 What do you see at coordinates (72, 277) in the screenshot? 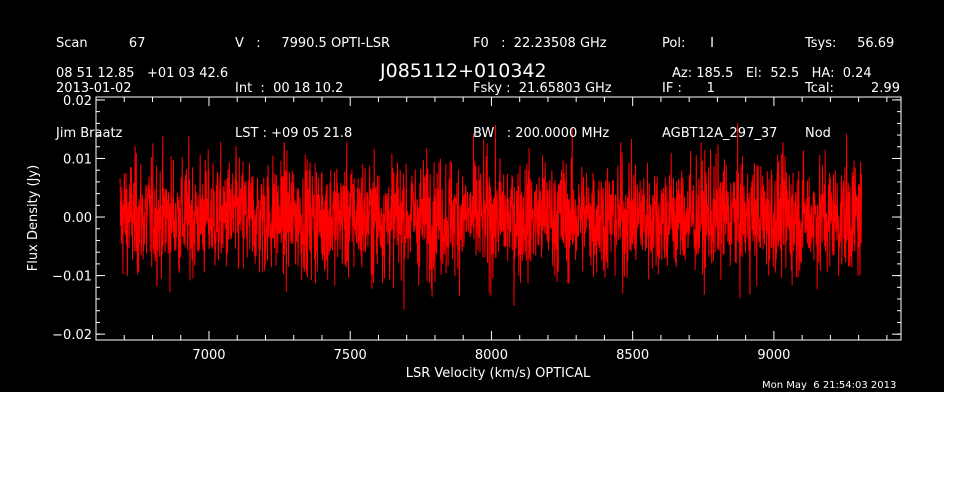
I see `y-tick-label: −0.01` at bounding box center [72, 277].